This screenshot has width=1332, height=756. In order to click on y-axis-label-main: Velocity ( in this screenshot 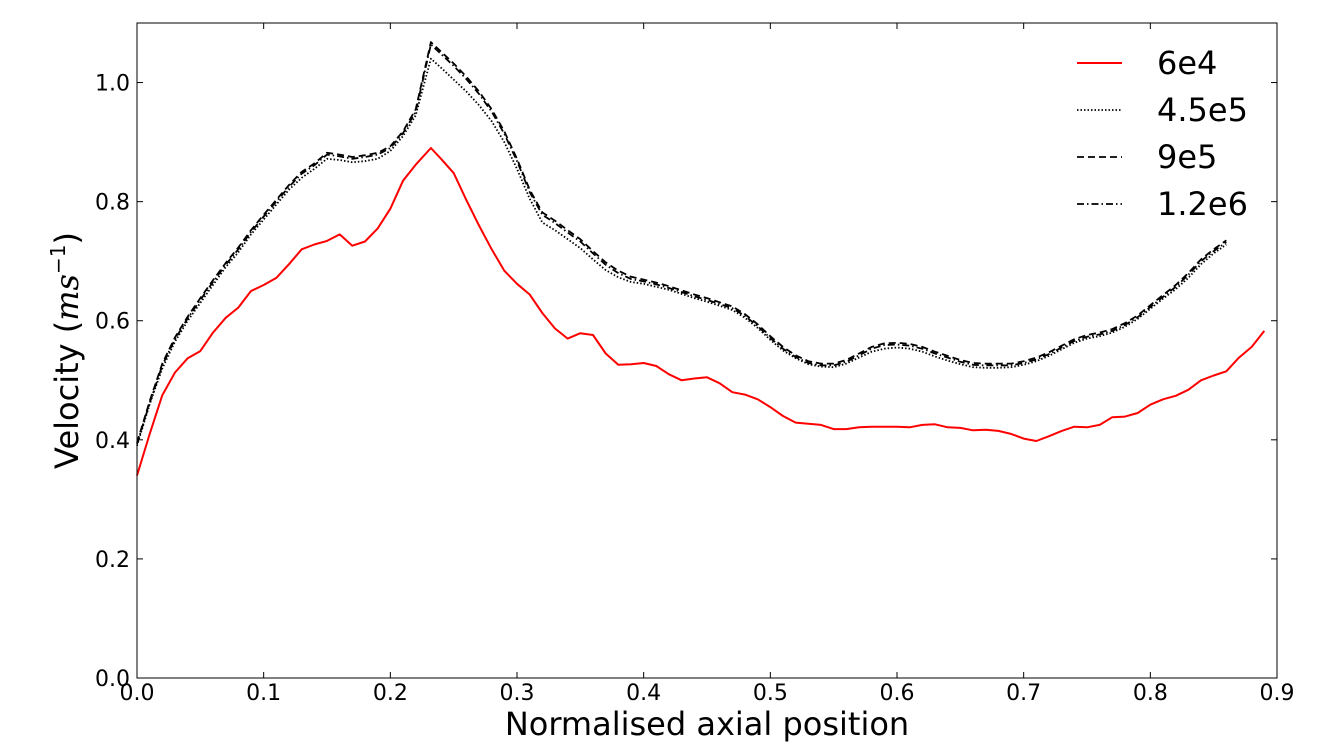, I will do `click(67, 395)`.